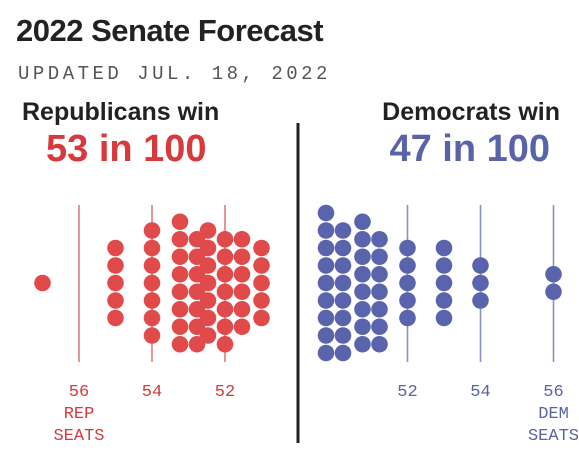 The height and width of the screenshot is (459, 579). What do you see at coordinates (480, 392) in the screenshot?
I see `dem-tick-label-54-0: 54` at bounding box center [480, 392].